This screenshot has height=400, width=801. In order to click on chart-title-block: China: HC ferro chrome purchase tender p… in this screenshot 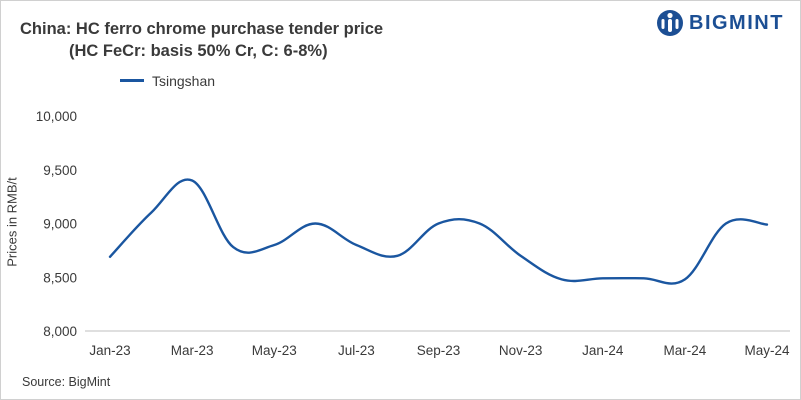, I will do `click(201, 40)`.